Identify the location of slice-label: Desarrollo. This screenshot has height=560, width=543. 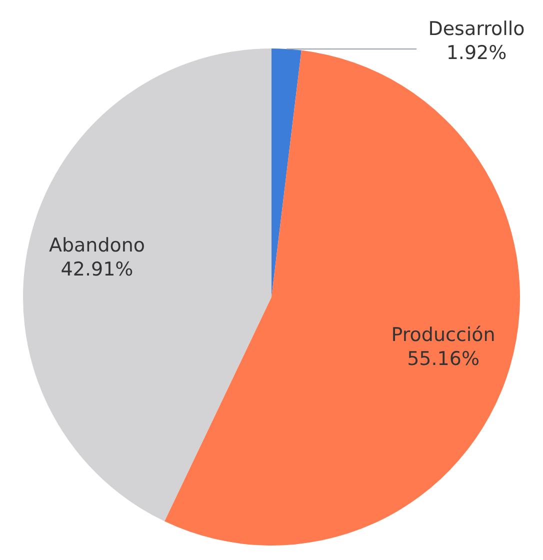
(476, 29).